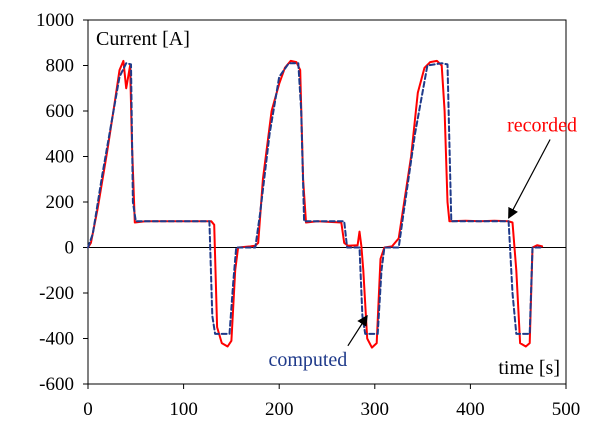 This screenshot has width=600, height=426. Describe the element at coordinates (529, 368) in the screenshot. I see `x-axis-title: time [s]` at that location.